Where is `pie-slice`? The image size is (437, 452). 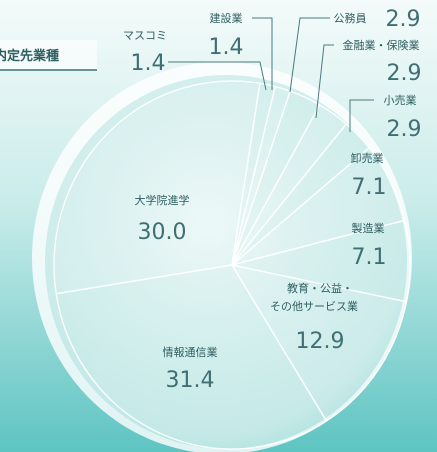
pie-slice is located at coordinates (319, 343).